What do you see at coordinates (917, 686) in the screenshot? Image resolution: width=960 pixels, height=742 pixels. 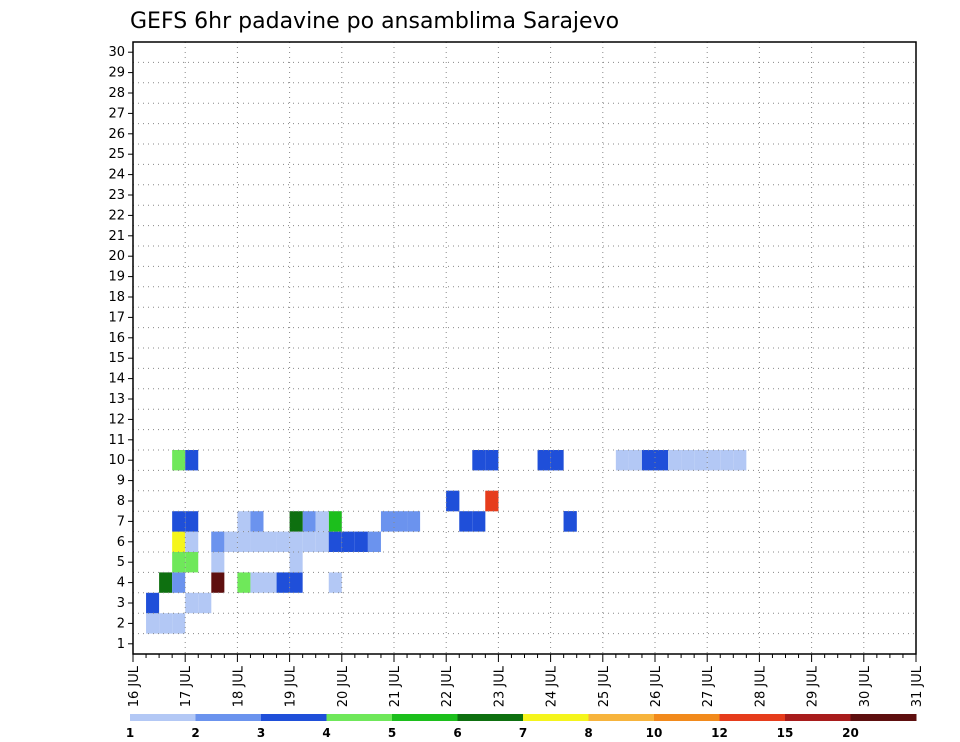 I see `x-tick-label: 31 JUL` at bounding box center [917, 686].